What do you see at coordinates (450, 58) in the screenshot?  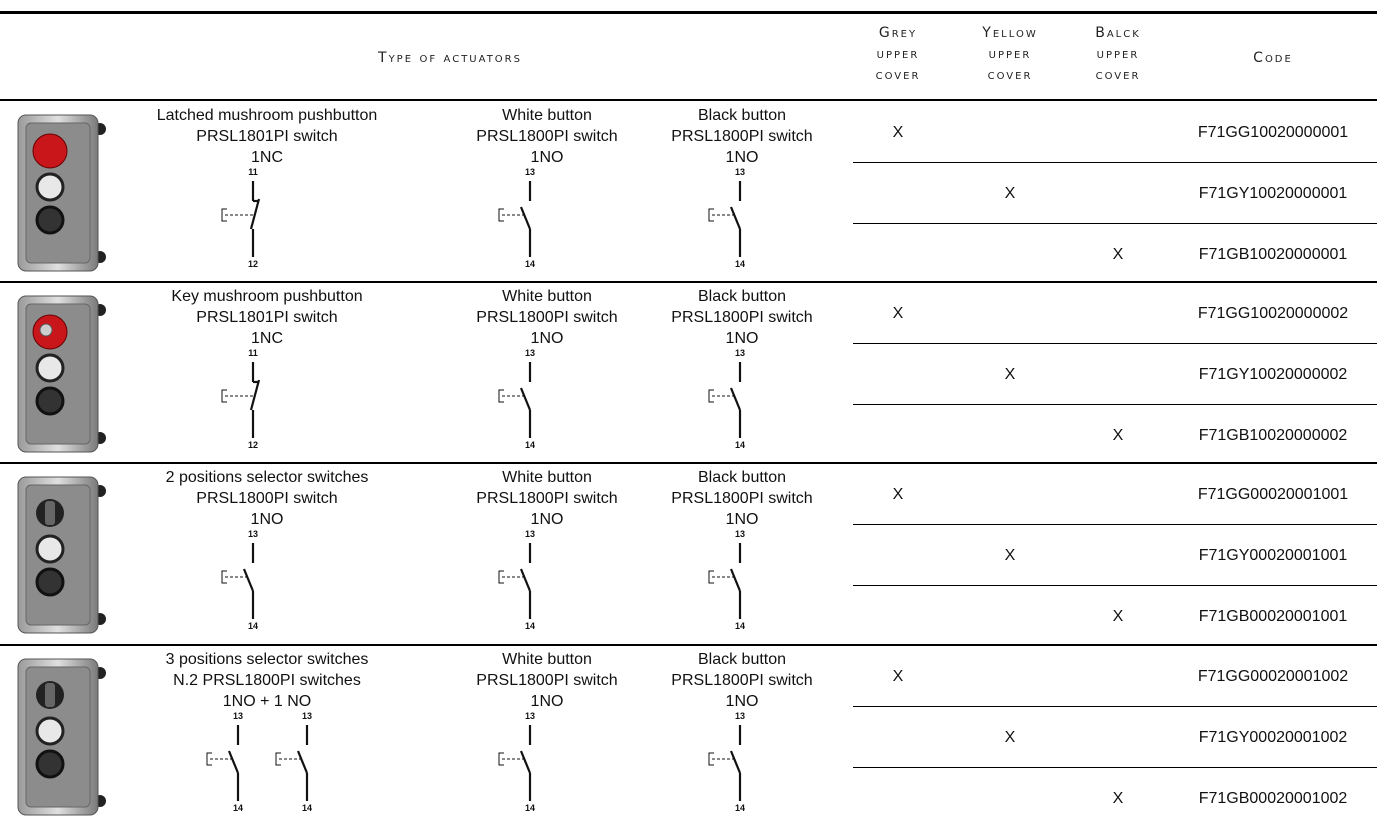 I see `header-actuators: Type of actuators` at bounding box center [450, 58].